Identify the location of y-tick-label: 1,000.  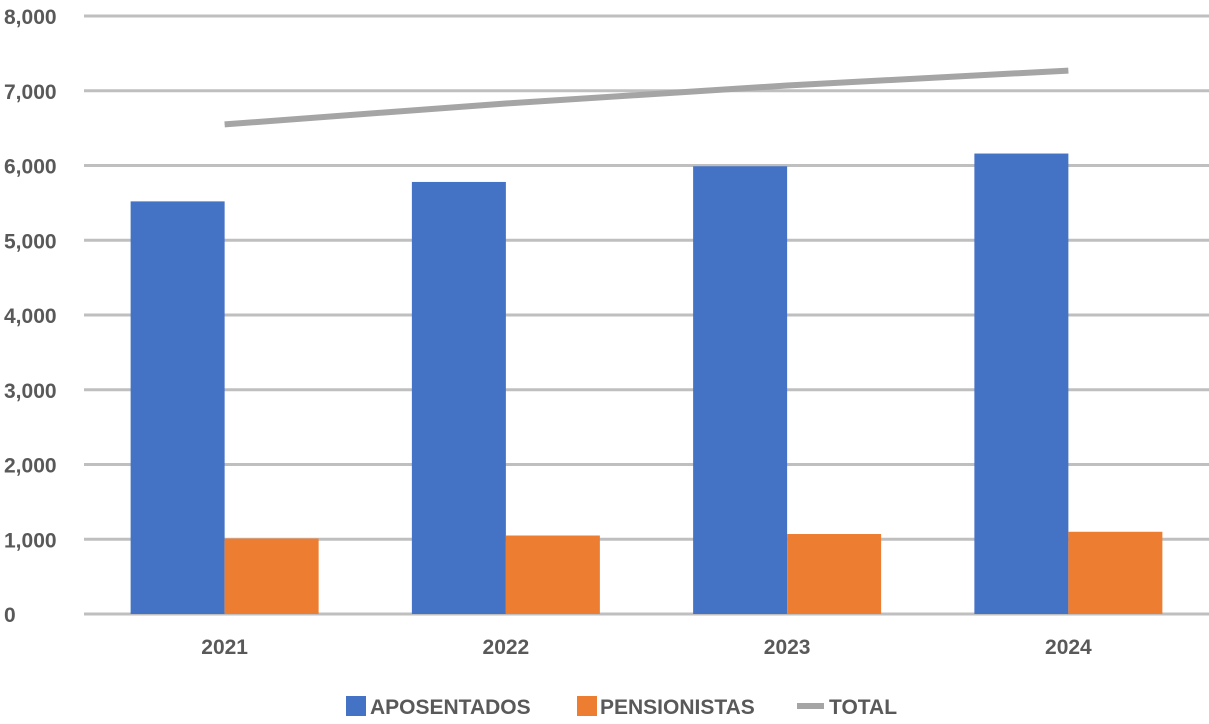
(30, 540).